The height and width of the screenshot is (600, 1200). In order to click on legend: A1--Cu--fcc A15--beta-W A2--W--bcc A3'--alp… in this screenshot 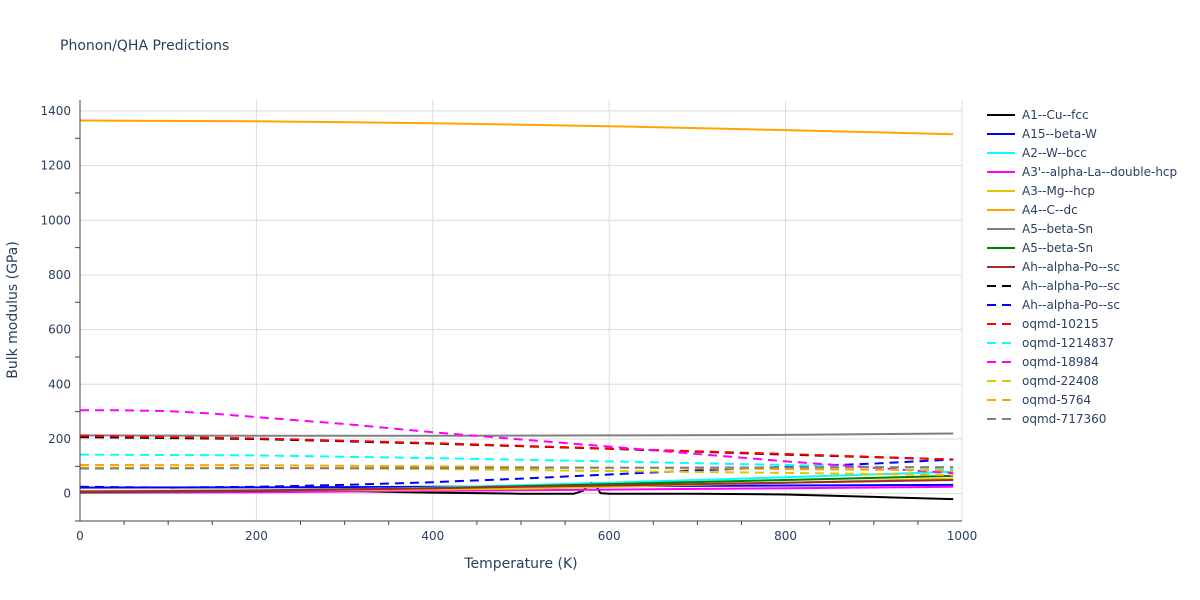, I will do `click(1082, 267)`.